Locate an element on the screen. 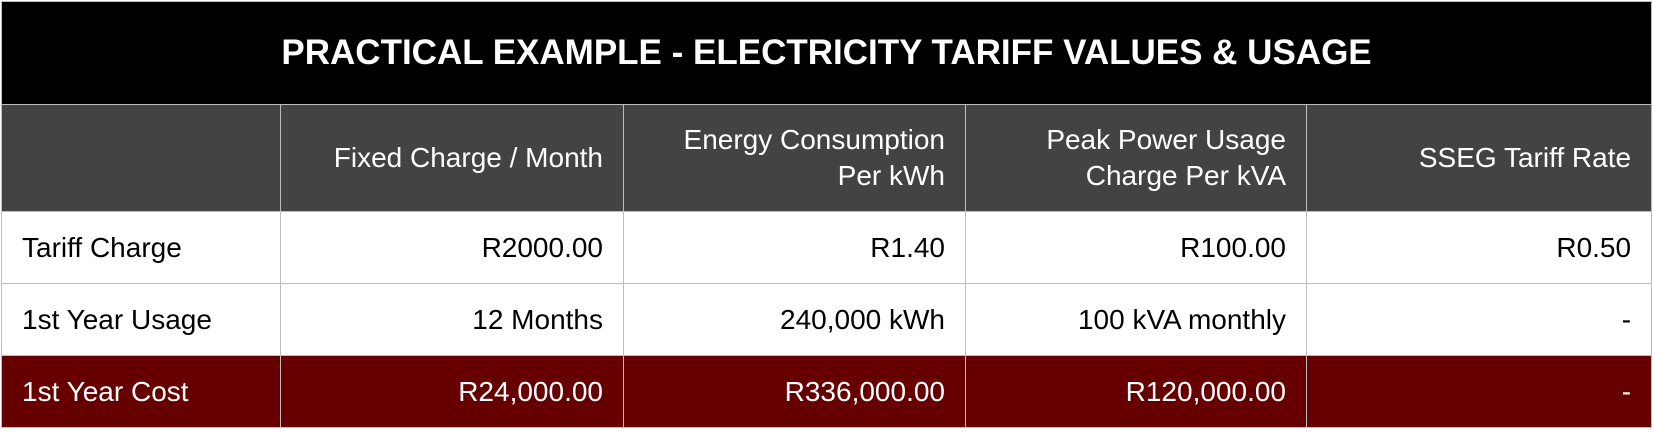 This screenshot has width=1653, height=432. header-cell: Peak Power Usage Charge Per kVA is located at coordinates (1136, 158).